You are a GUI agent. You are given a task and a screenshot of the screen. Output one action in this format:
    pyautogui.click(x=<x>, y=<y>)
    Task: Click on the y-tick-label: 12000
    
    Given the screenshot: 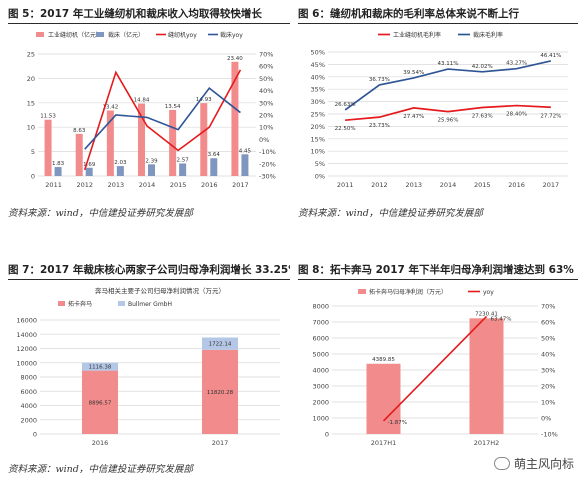 What is the action you would take?
    pyautogui.click(x=26, y=349)
    